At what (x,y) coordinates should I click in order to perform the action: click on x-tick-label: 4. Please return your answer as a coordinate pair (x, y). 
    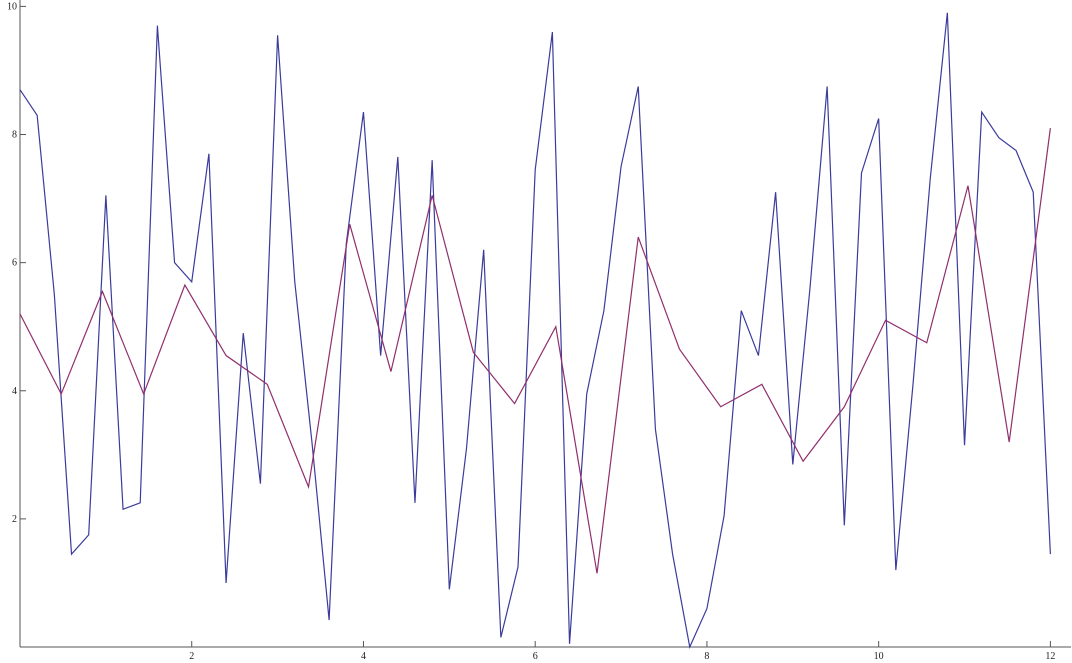
    Looking at the image, I should click on (363, 656).